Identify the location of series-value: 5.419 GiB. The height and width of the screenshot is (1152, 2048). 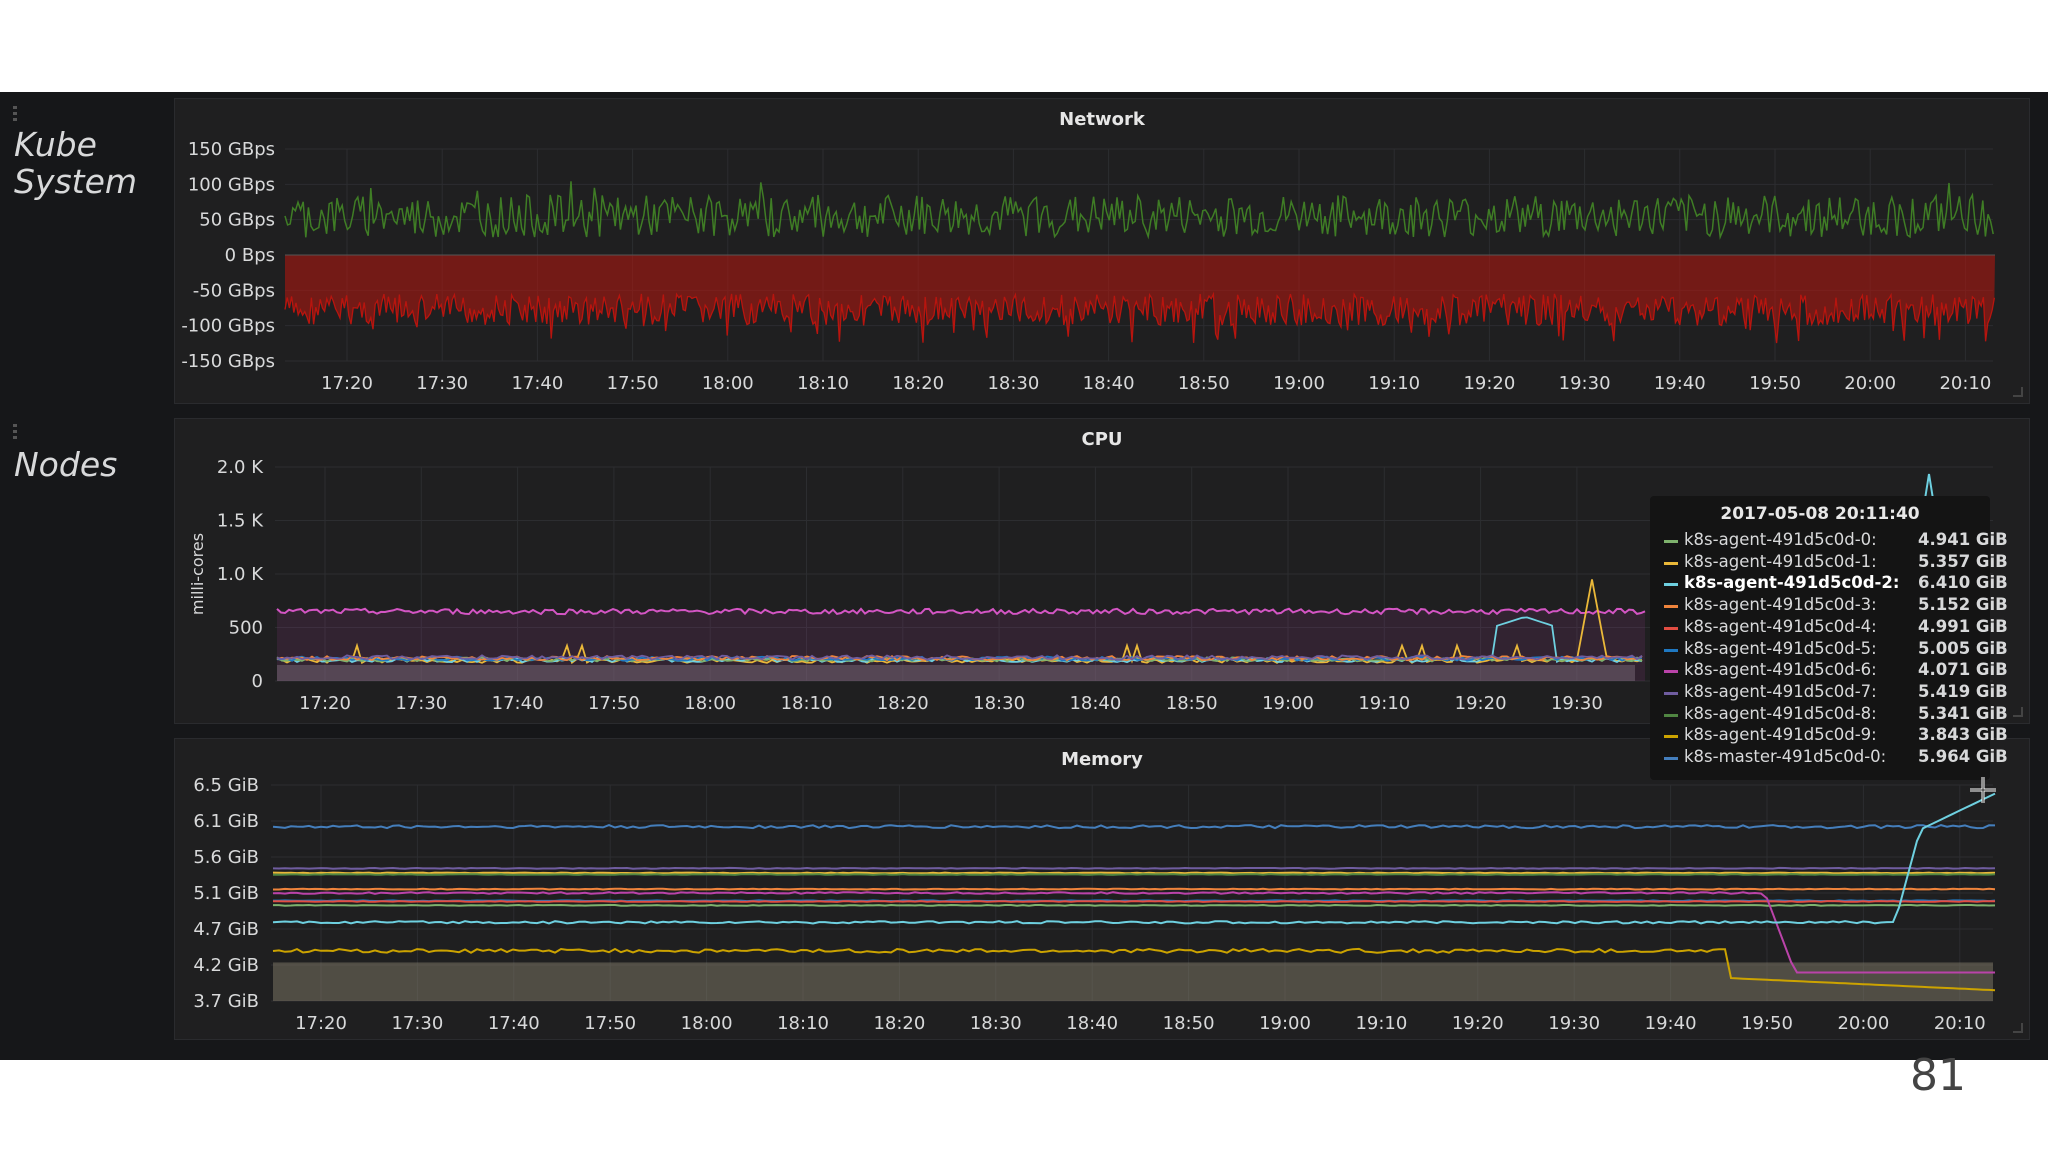
(1963, 691).